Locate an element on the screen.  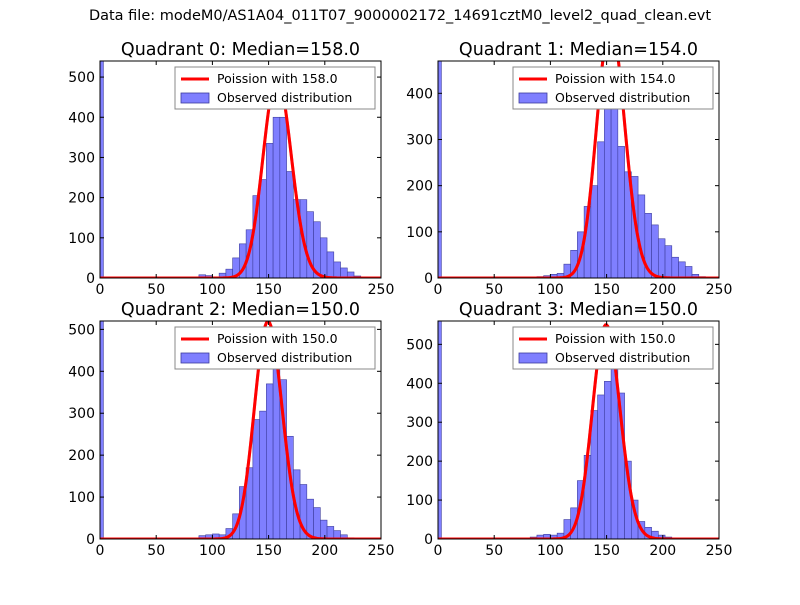
legend-label-poisson: Poission with 158.0 is located at coordinates (277, 78).